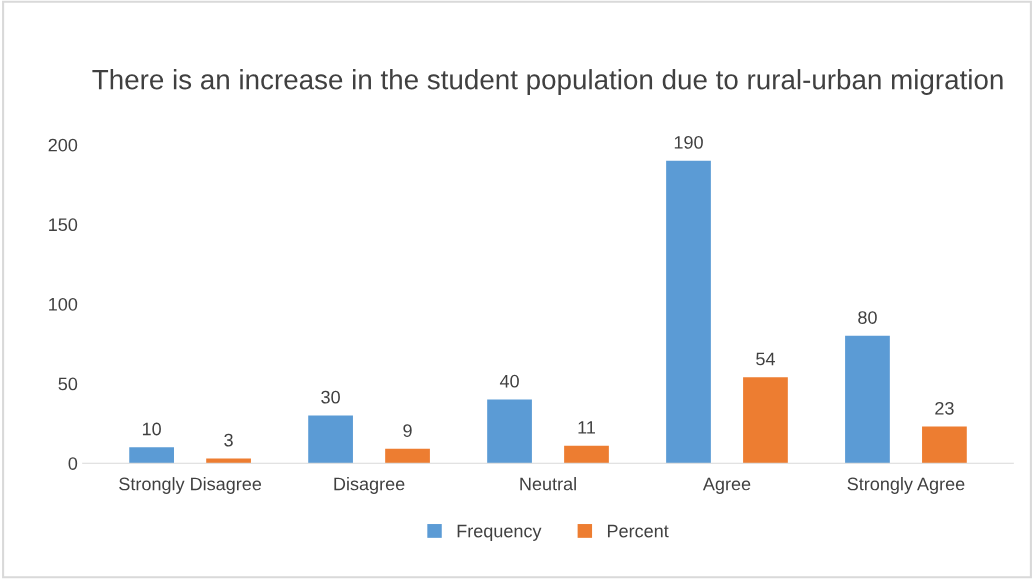 The height and width of the screenshot is (579, 1034). I want to click on x-tick-label: Strongly Disagree, so click(190, 485).